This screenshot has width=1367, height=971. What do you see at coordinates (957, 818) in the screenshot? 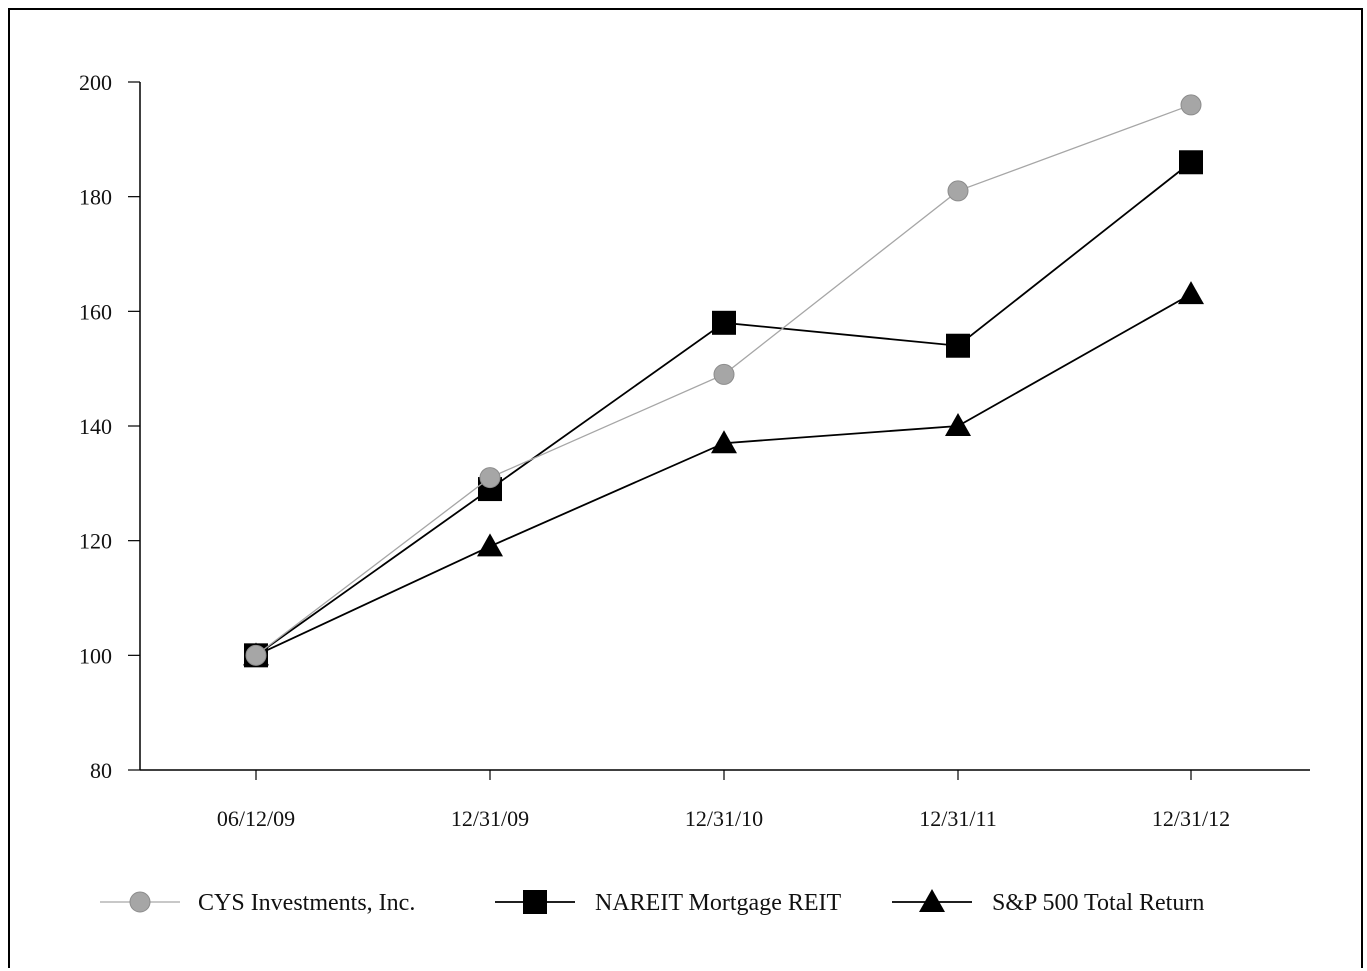
I see `x-tick-label: 12/31/11` at bounding box center [957, 818].